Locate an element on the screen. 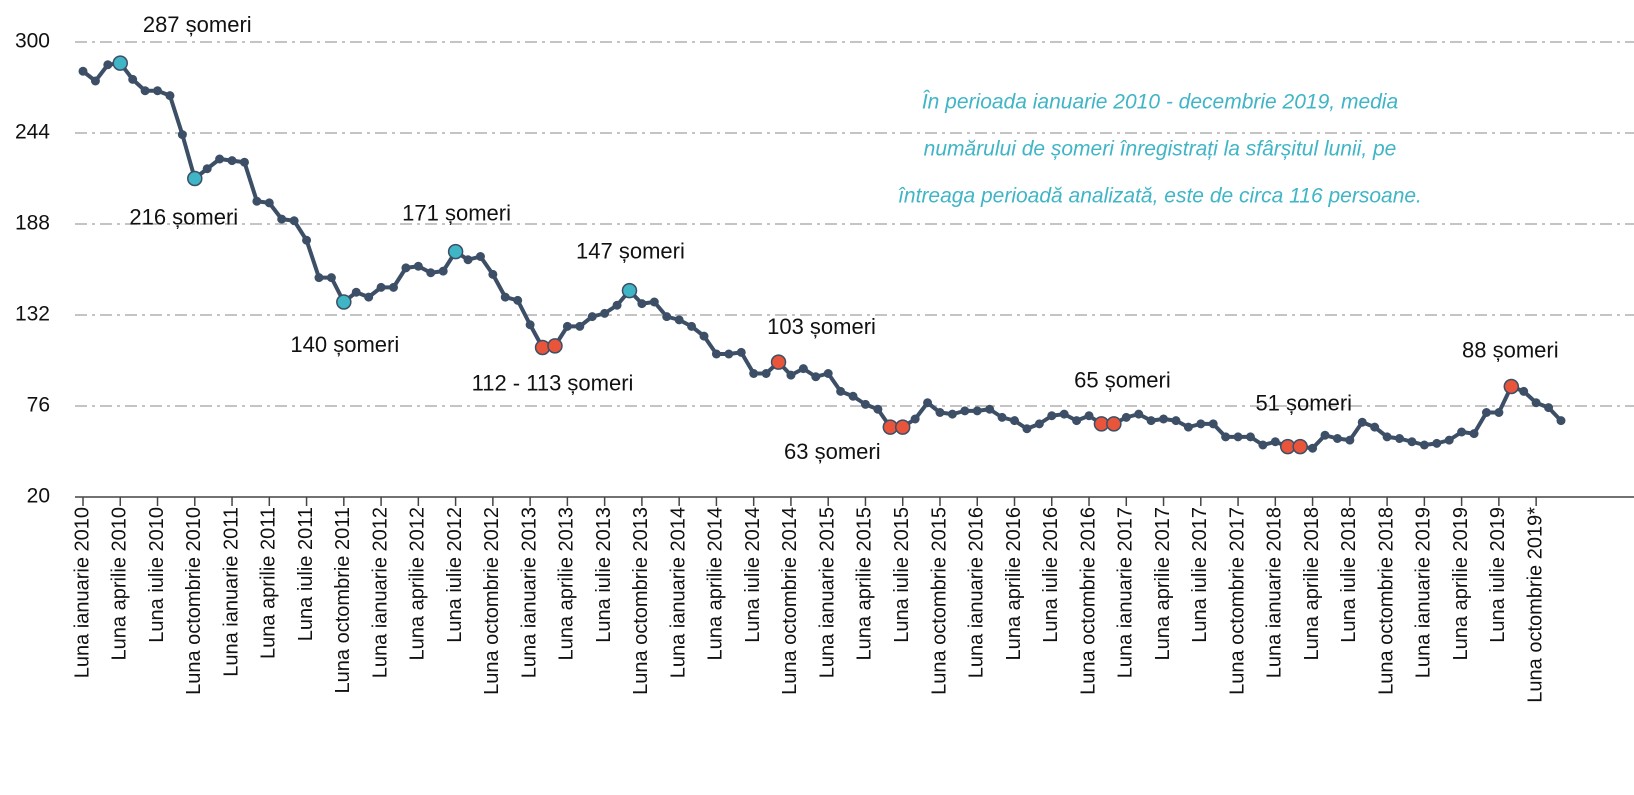 Image resolution: width=1634 pixels, height=795 pixels. x-tick-label: Luna ianuarie 2013 is located at coordinates (529, 592).